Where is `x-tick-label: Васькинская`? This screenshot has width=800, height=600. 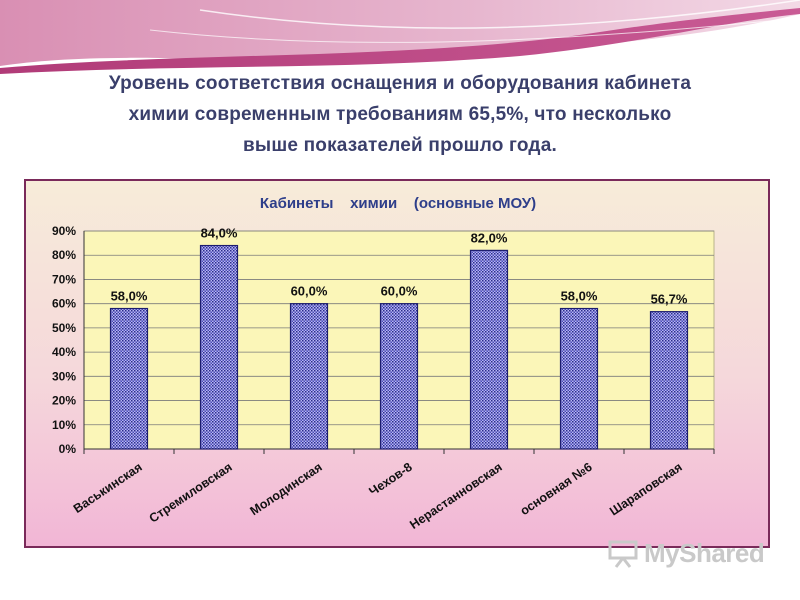 x-tick-label: Васькинская is located at coordinates (108, 488).